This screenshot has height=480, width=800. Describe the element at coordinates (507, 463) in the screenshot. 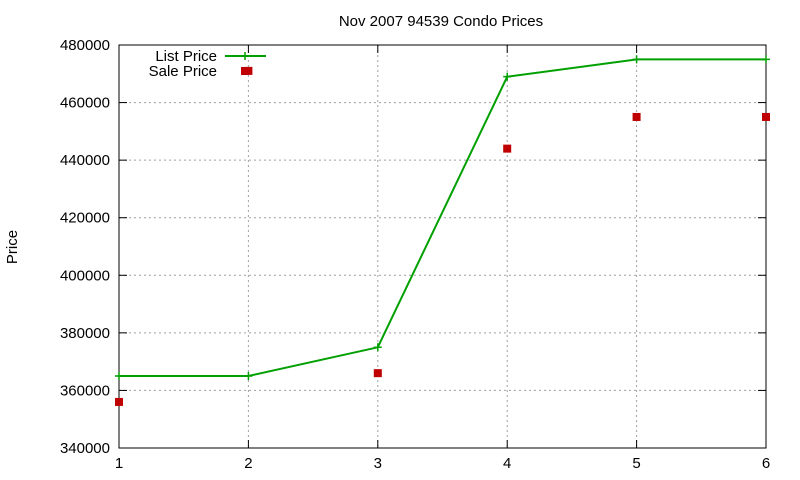

I see `x-tick-label: 4` at that location.